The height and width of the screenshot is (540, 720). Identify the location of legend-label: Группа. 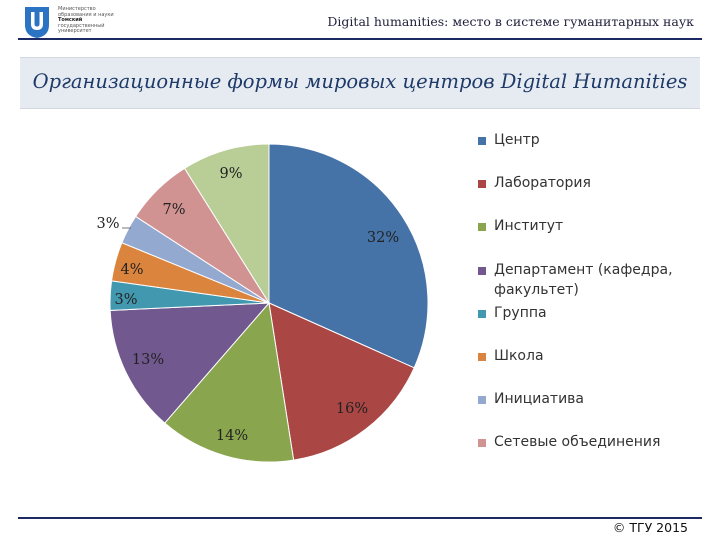
(520, 313).